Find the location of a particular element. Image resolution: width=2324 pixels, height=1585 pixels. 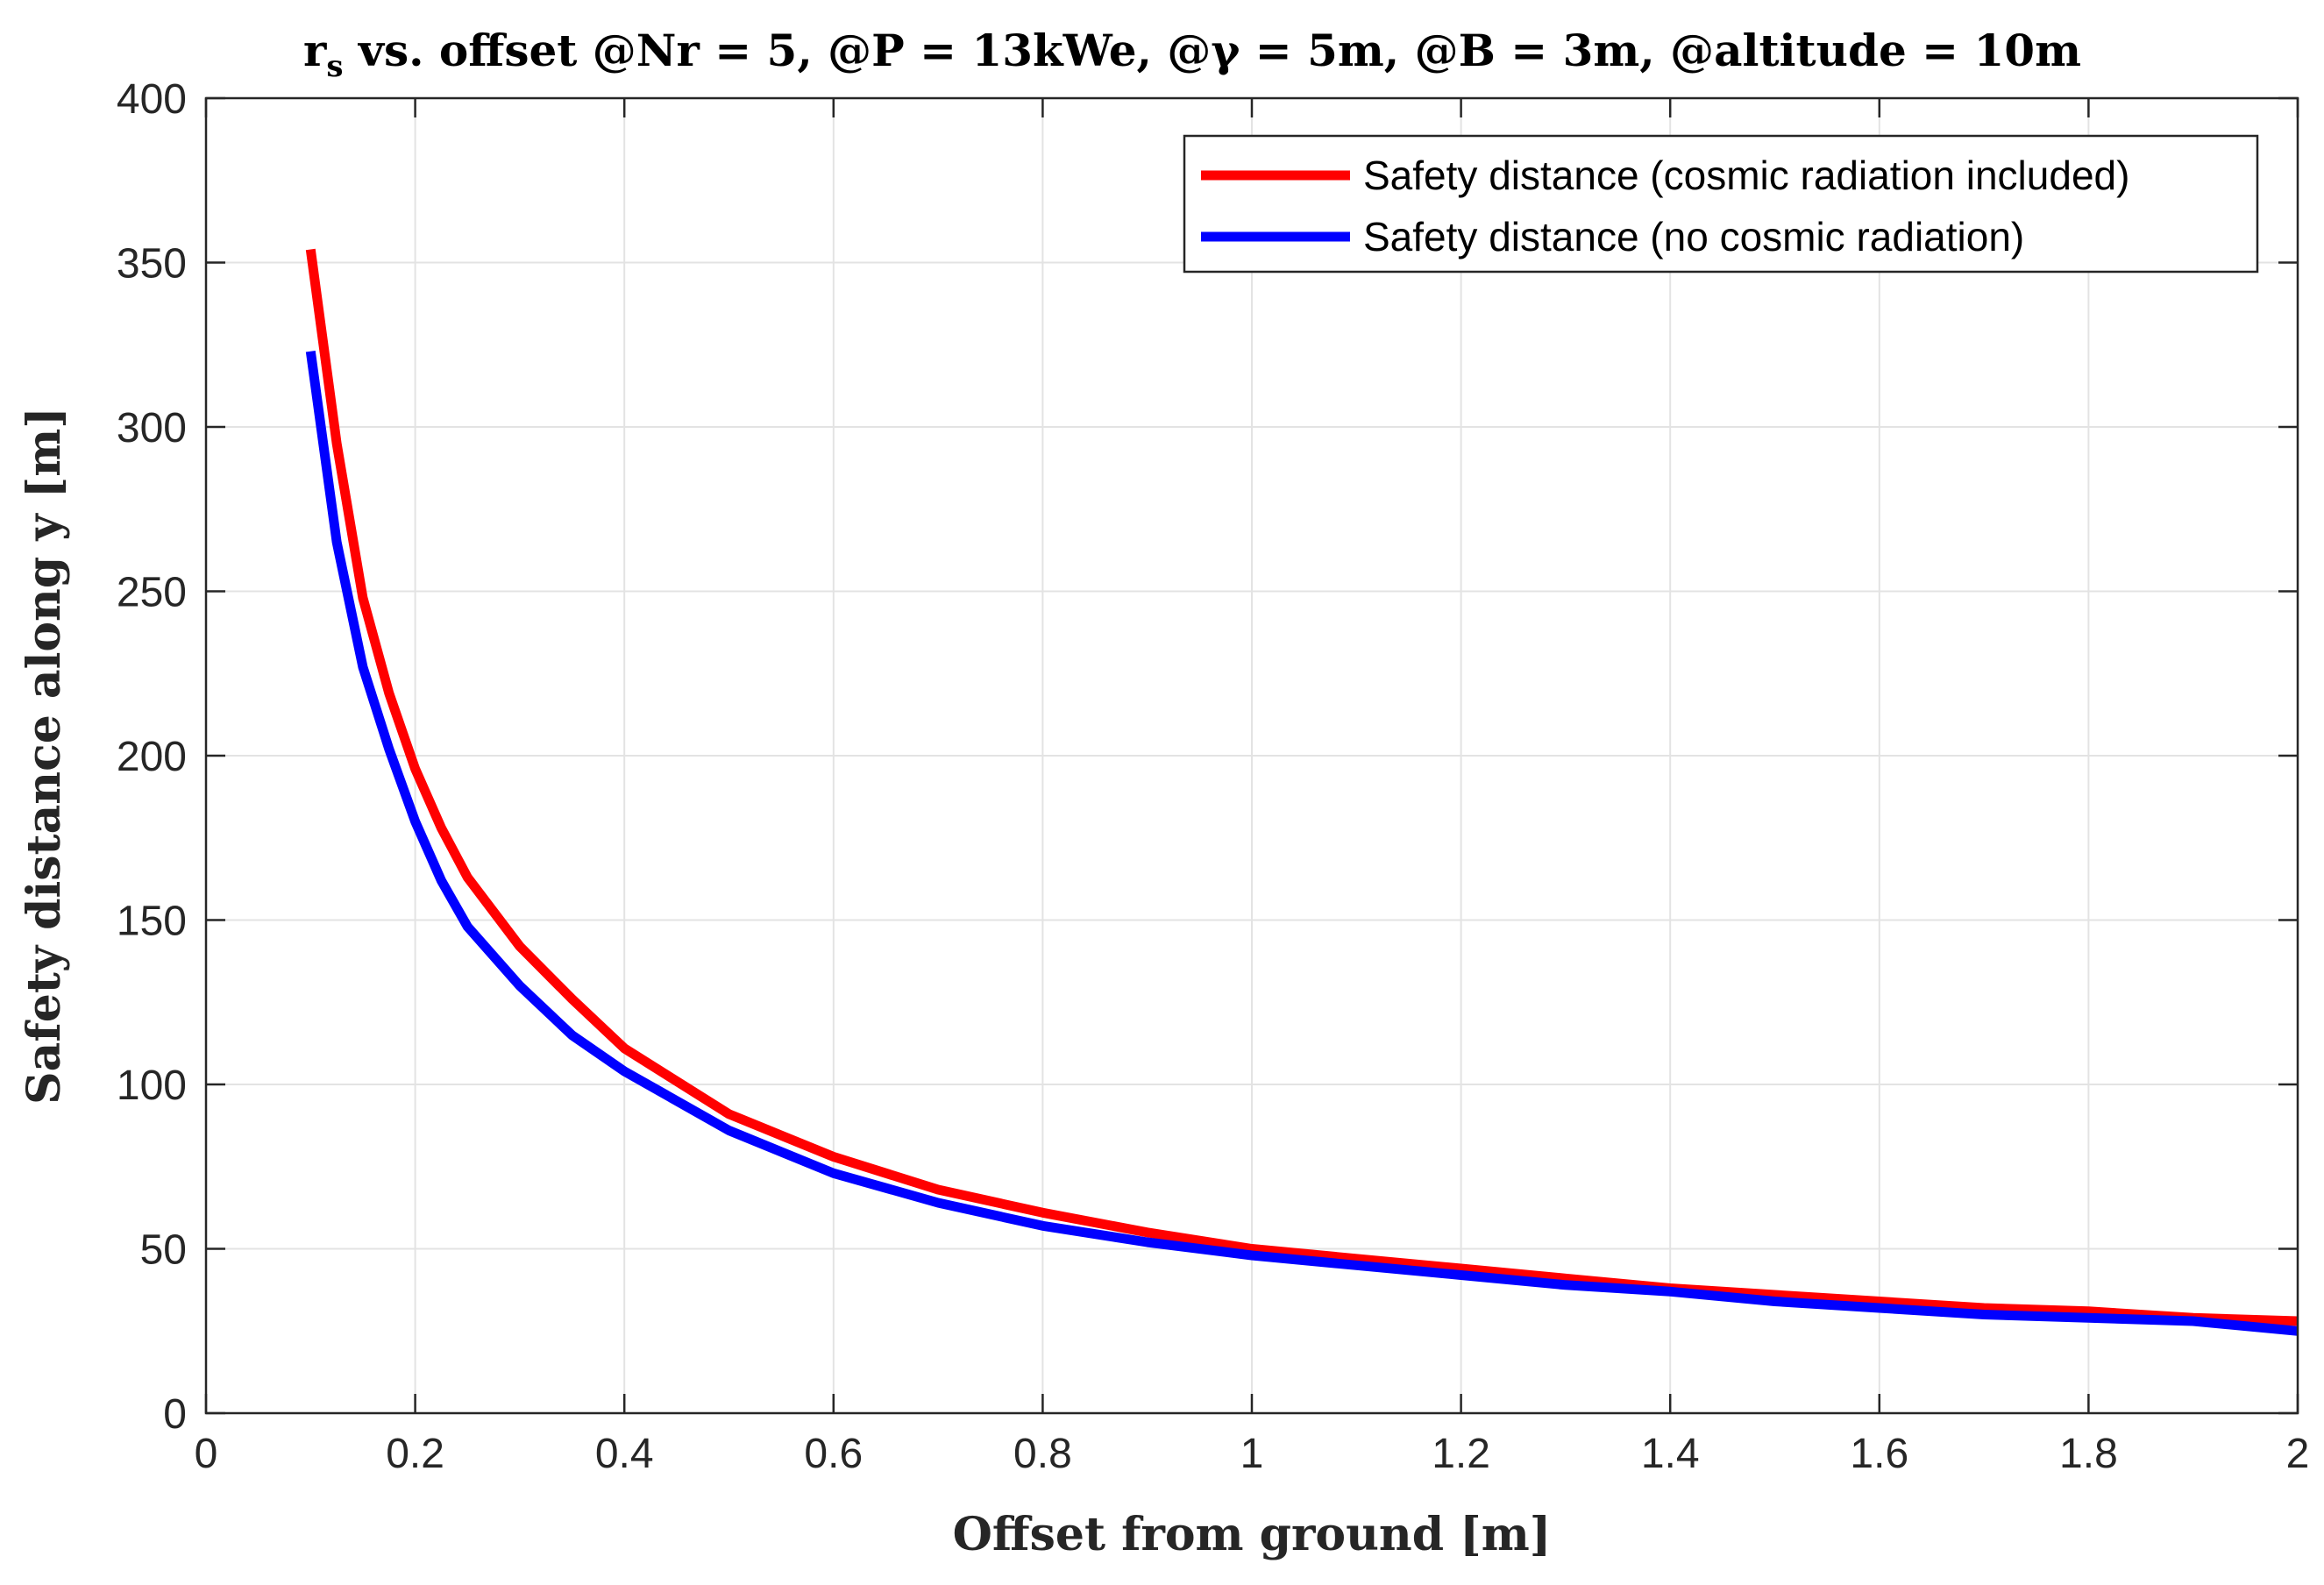

legend-box is located at coordinates (1721, 204).